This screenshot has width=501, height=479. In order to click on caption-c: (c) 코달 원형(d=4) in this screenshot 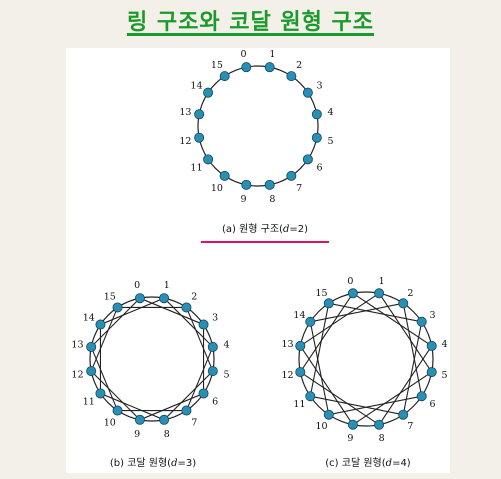, I will do `click(368, 463)`.